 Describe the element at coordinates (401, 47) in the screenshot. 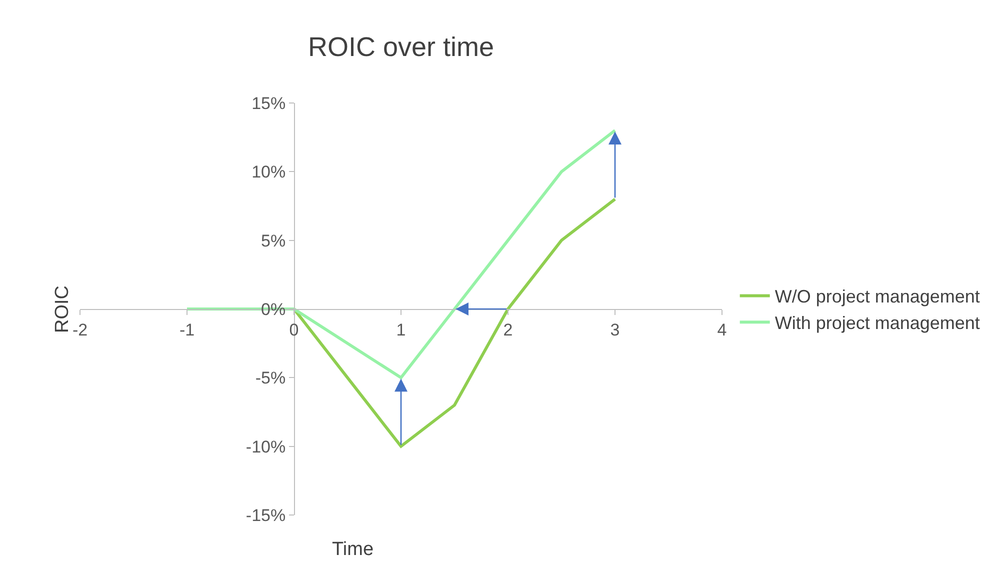

I see `chart-title: ROIC over time` at that location.